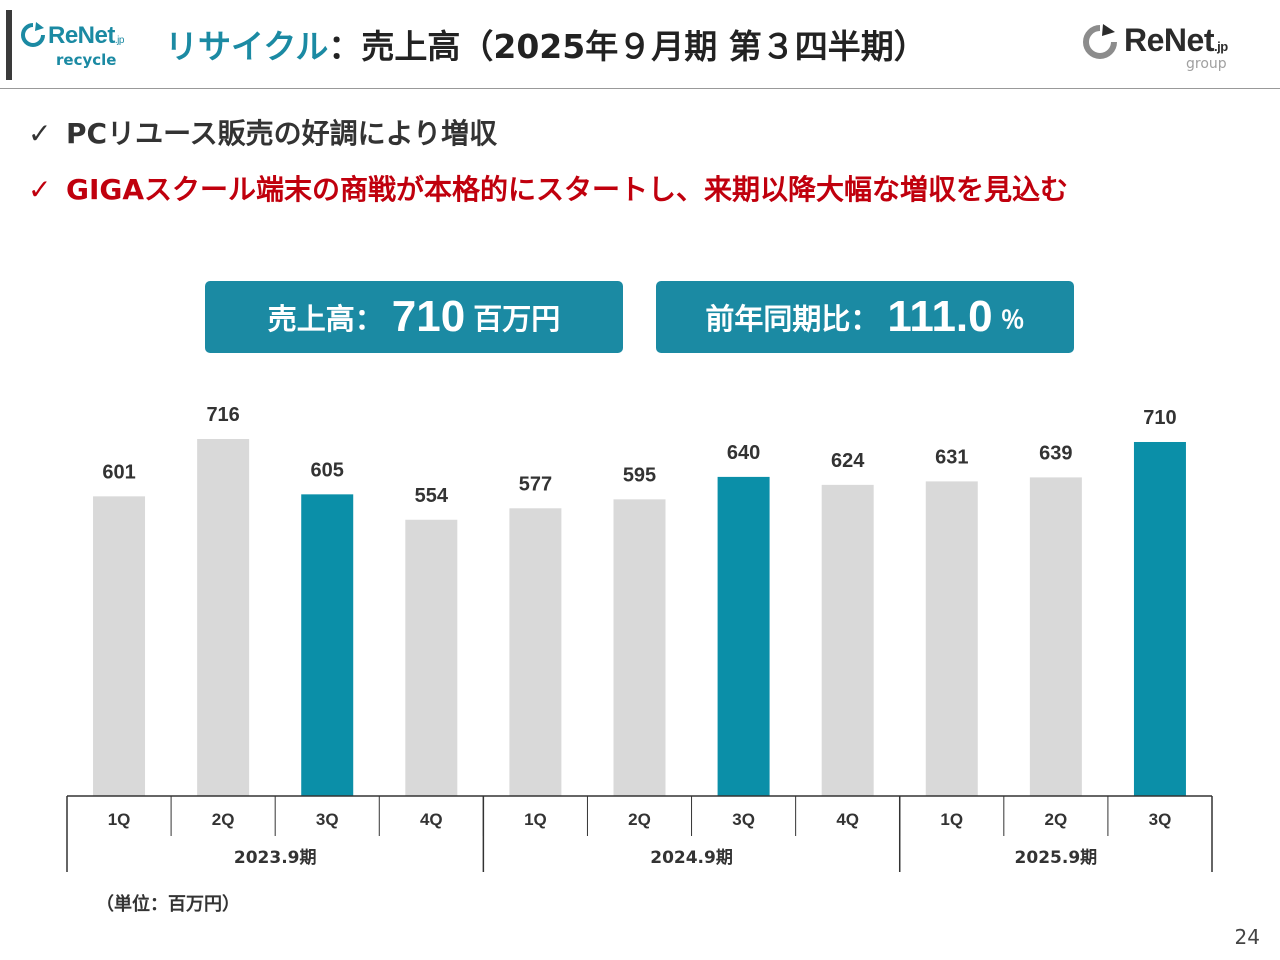 This screenshot has height=960, width=1280. What do you see at coordinates (282, 133) in the screenshot?
I see `bullet-text: PCリユース販売の好調により増収` at bounding box center [282, 133].